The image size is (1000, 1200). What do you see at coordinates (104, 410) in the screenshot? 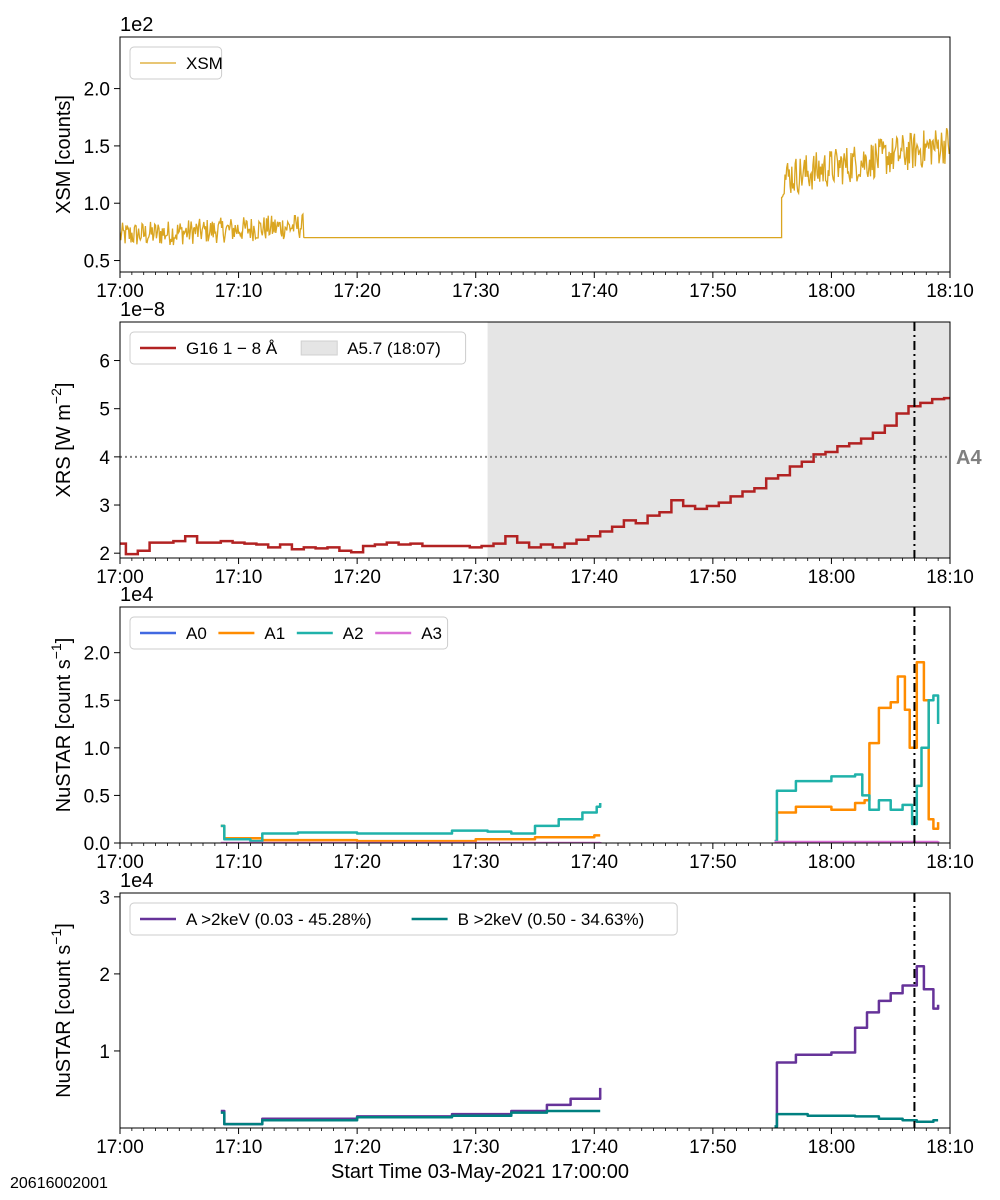
I see `y-tick-label: 5` at bounding box center [104, 410].